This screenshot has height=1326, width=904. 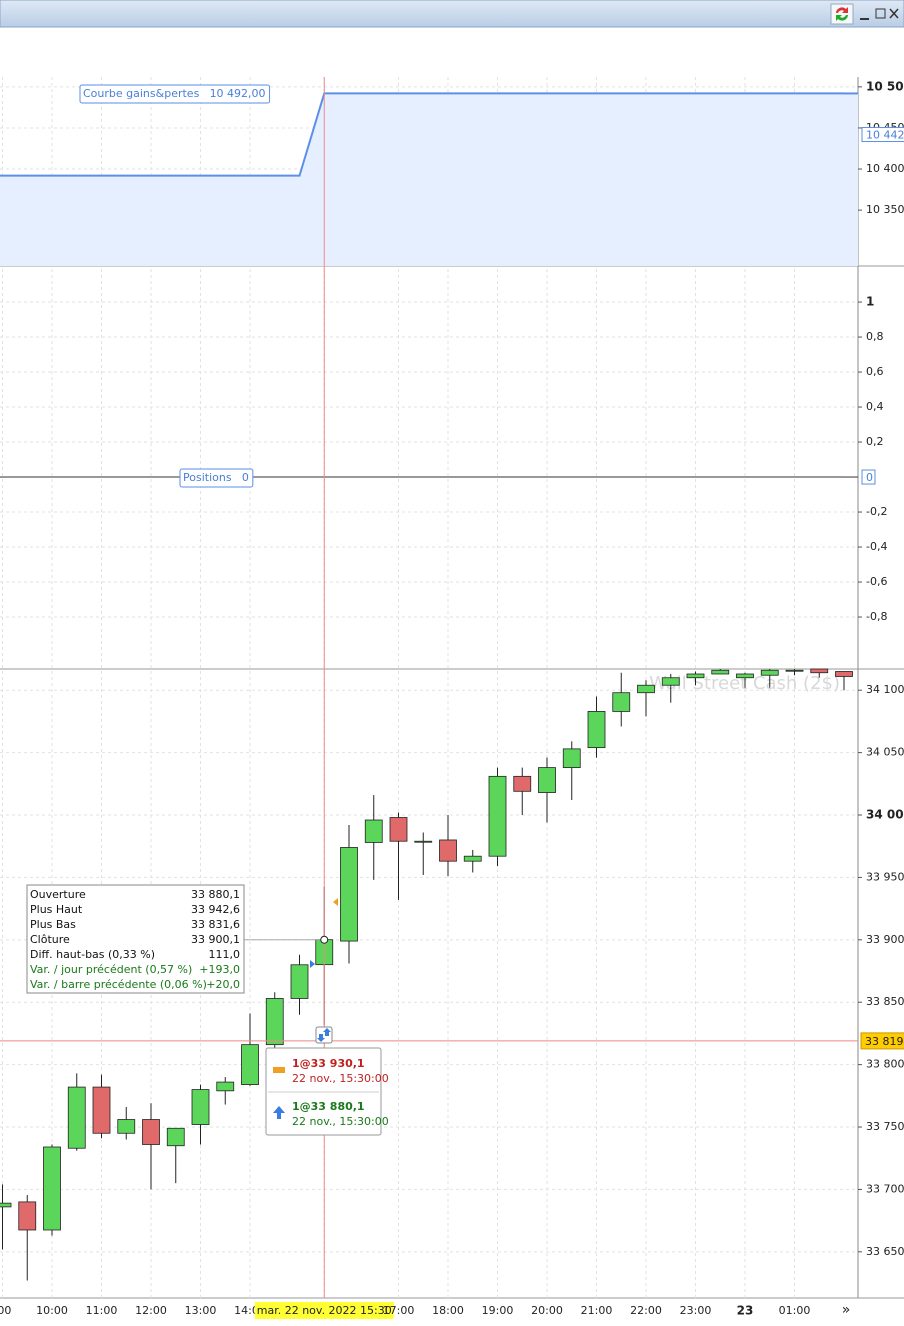 I want to click on x-tick-label: 23, so click(x=745, y=1311).